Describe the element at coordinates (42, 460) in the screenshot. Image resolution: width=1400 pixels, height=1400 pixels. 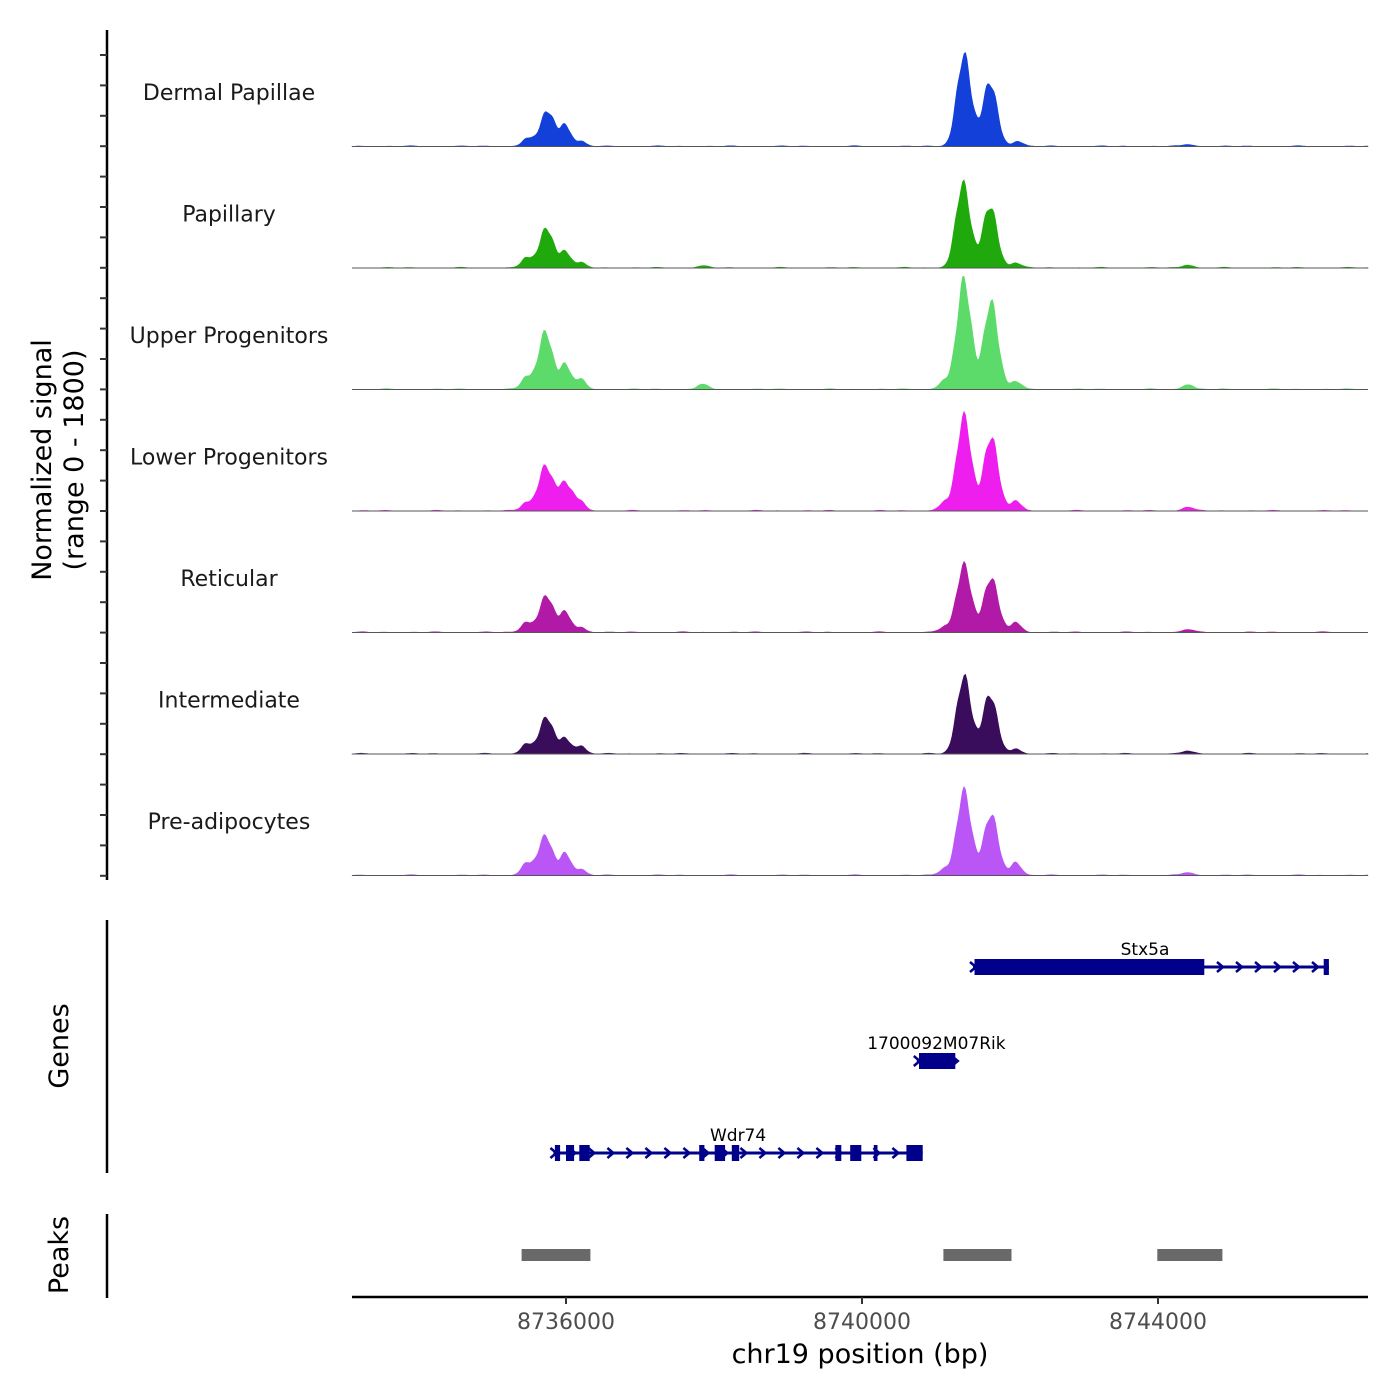
I see `y-axis-title-line1: Normalized signal` at that location.